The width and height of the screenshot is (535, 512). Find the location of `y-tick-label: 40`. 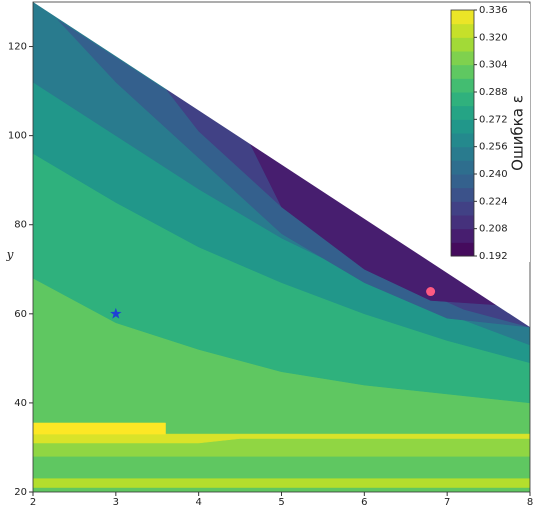

y-tick-label: 40 is located at coordinates (20, 403).